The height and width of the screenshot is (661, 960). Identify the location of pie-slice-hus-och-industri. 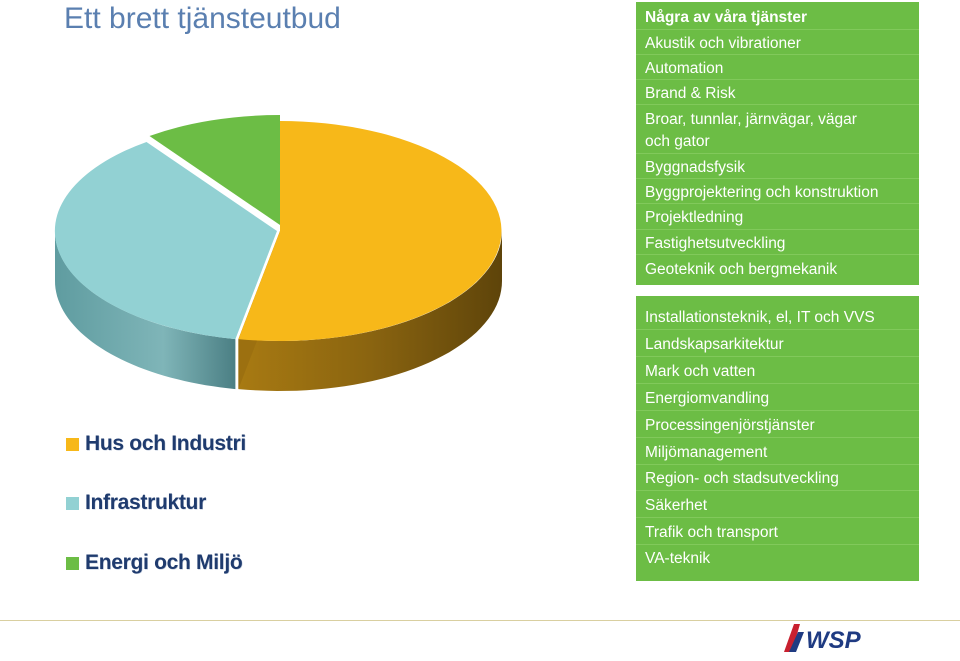
(370, 231).